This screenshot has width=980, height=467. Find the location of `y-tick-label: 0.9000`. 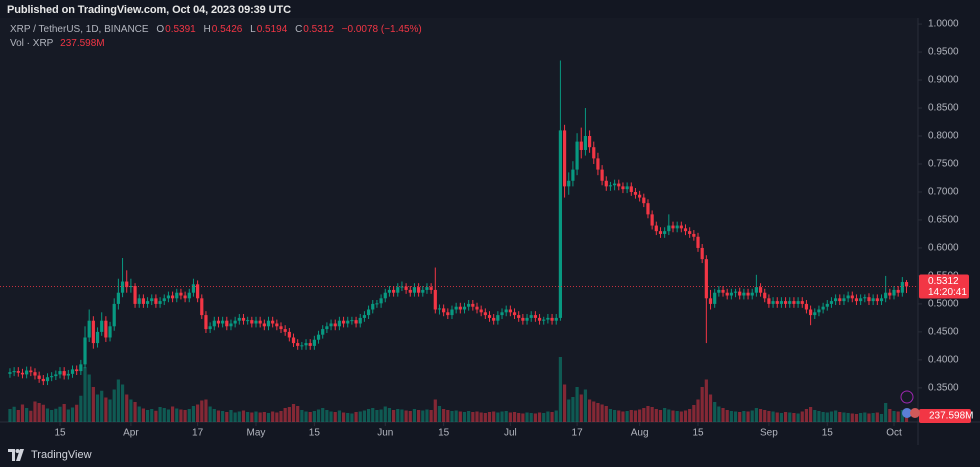

y-tick-label: 0.9000 is located at coordinates (943, 80).